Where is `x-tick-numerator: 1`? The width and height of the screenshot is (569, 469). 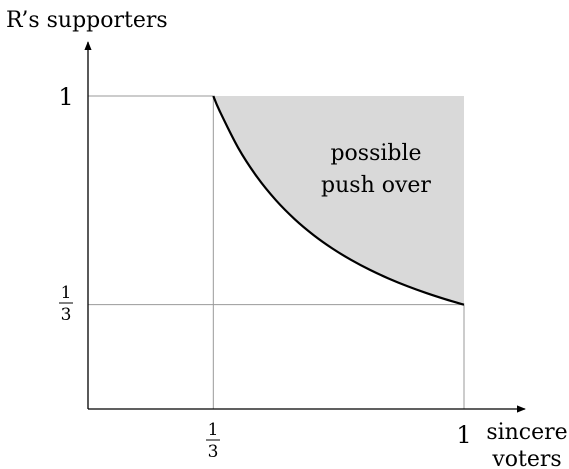
x-tick-numerator: 1 is located at coordinates (213, 430).